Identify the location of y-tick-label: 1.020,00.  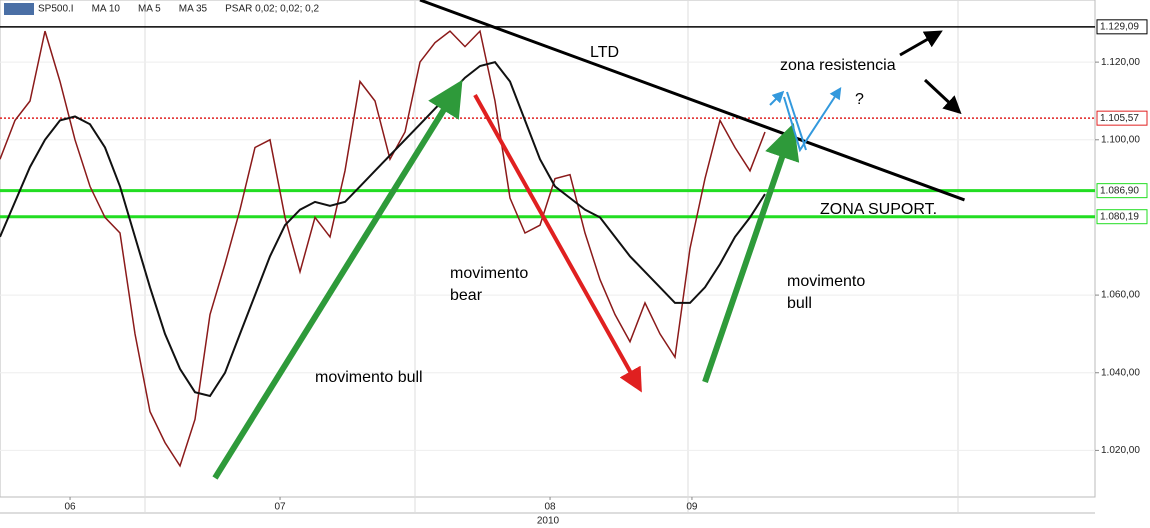
(1120, 450).